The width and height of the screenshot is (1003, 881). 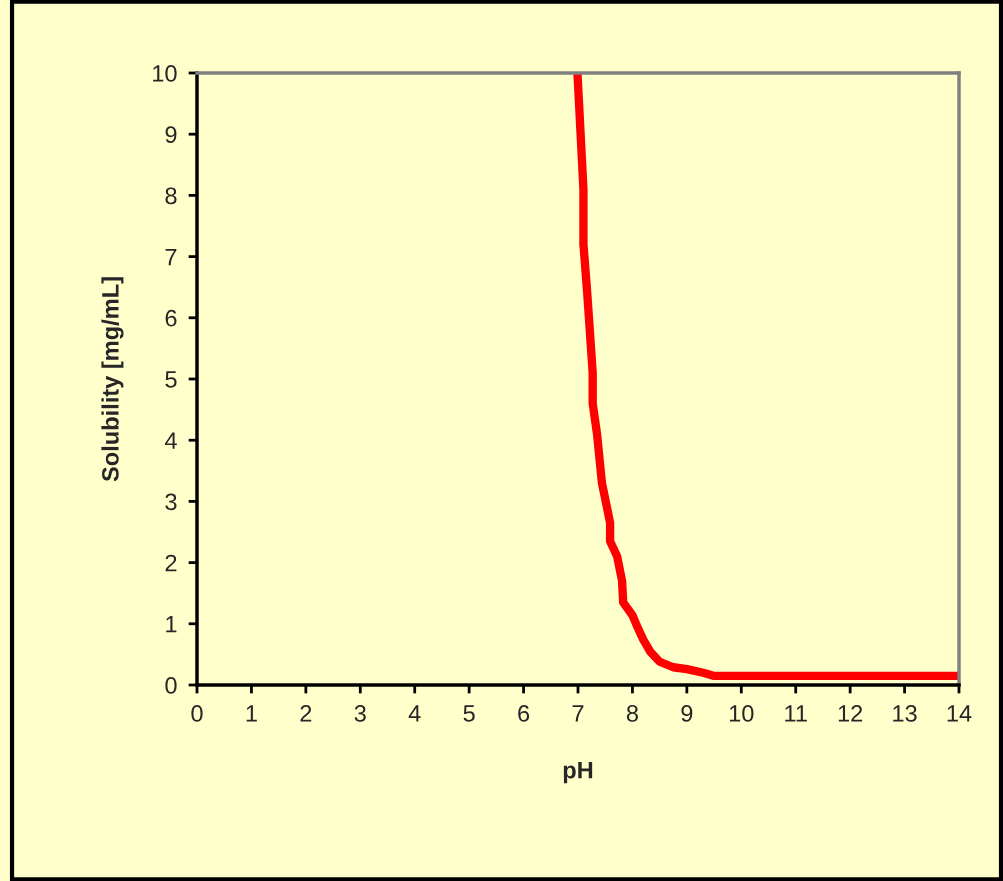 I want to click on x-tick-label: 12, so click(x=850, y=713).